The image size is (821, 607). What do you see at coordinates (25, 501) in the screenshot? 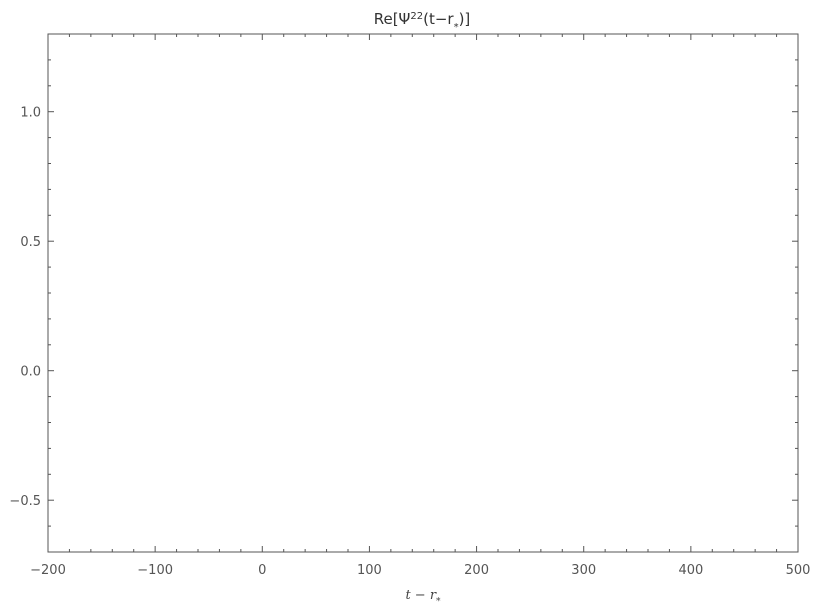
I see `y-tick-label: −0.5` at bounding box center [25, 501].